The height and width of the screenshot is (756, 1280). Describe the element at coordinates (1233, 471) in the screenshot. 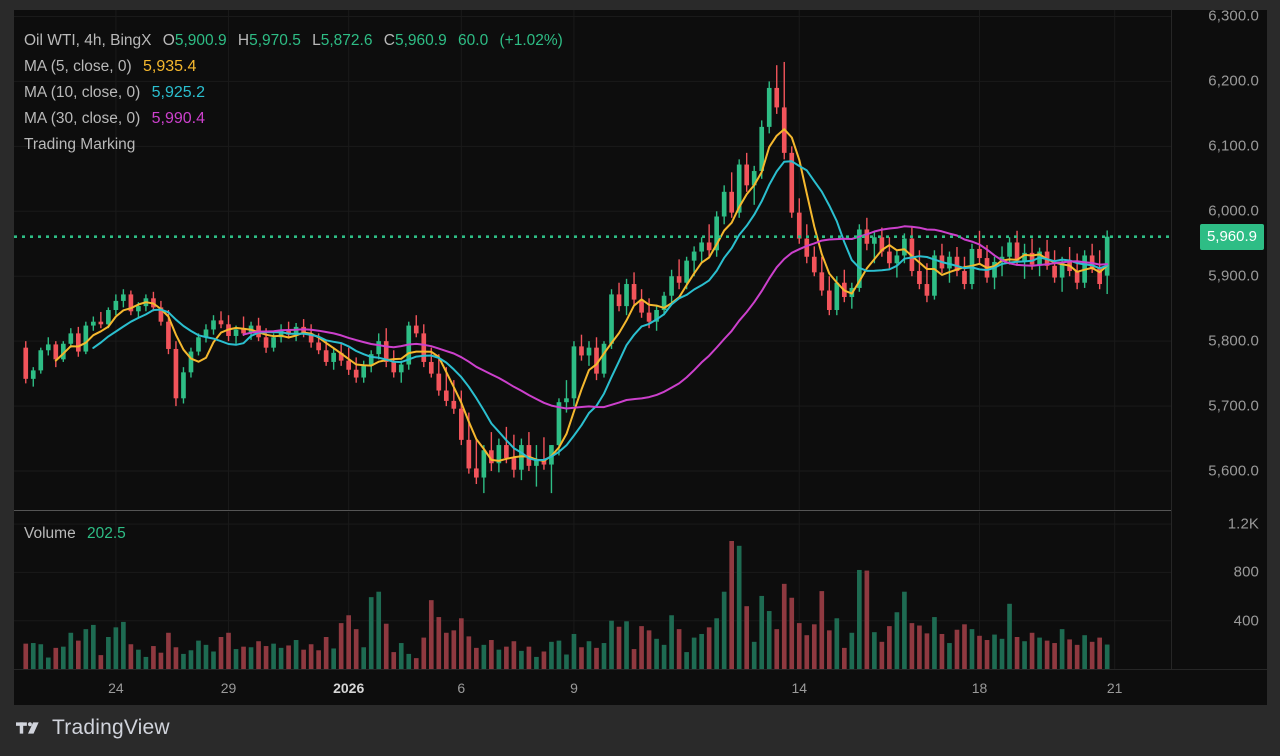

I see `price-axis-tick-label: 5,600.0` at that location.